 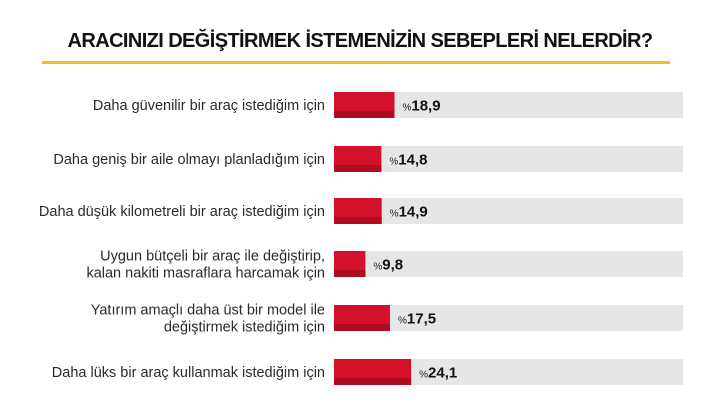 I want to click on value-label: %9,8, so click(x=388, y=265).